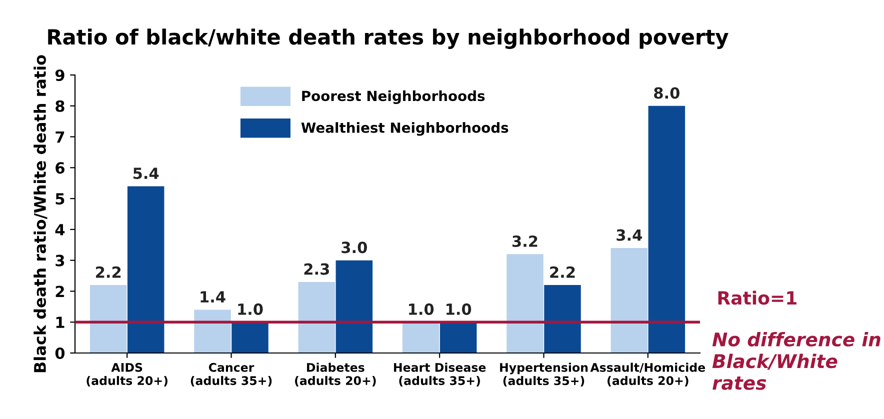  What do you see at coordinates (60, 260) in the screenshot?
I see `y-tick-label: 3` at bounding box center [60, 260].